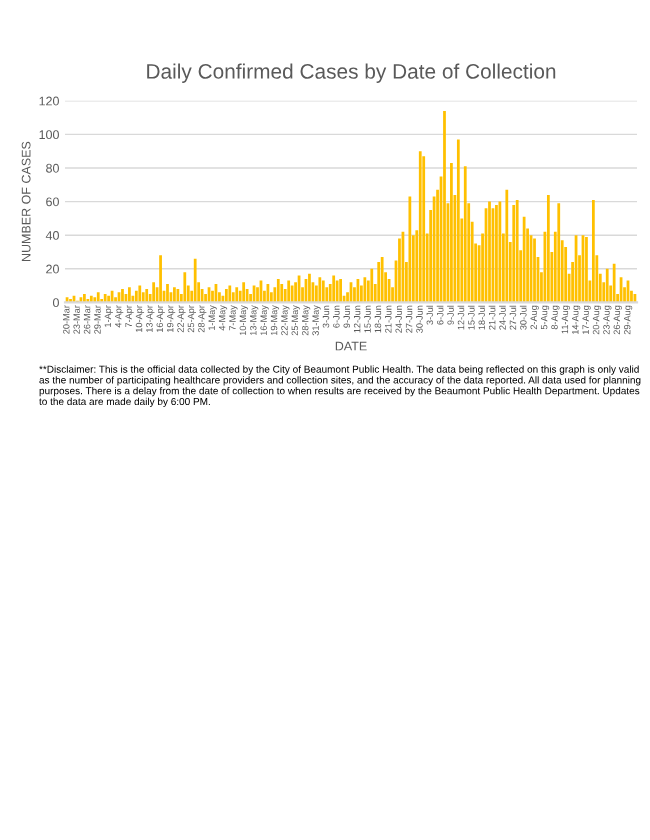 This screenshot has height=840, width=650. I want to click on chart-title: Daily Confirmed Cases by Date of Collection, so click(351, 73).